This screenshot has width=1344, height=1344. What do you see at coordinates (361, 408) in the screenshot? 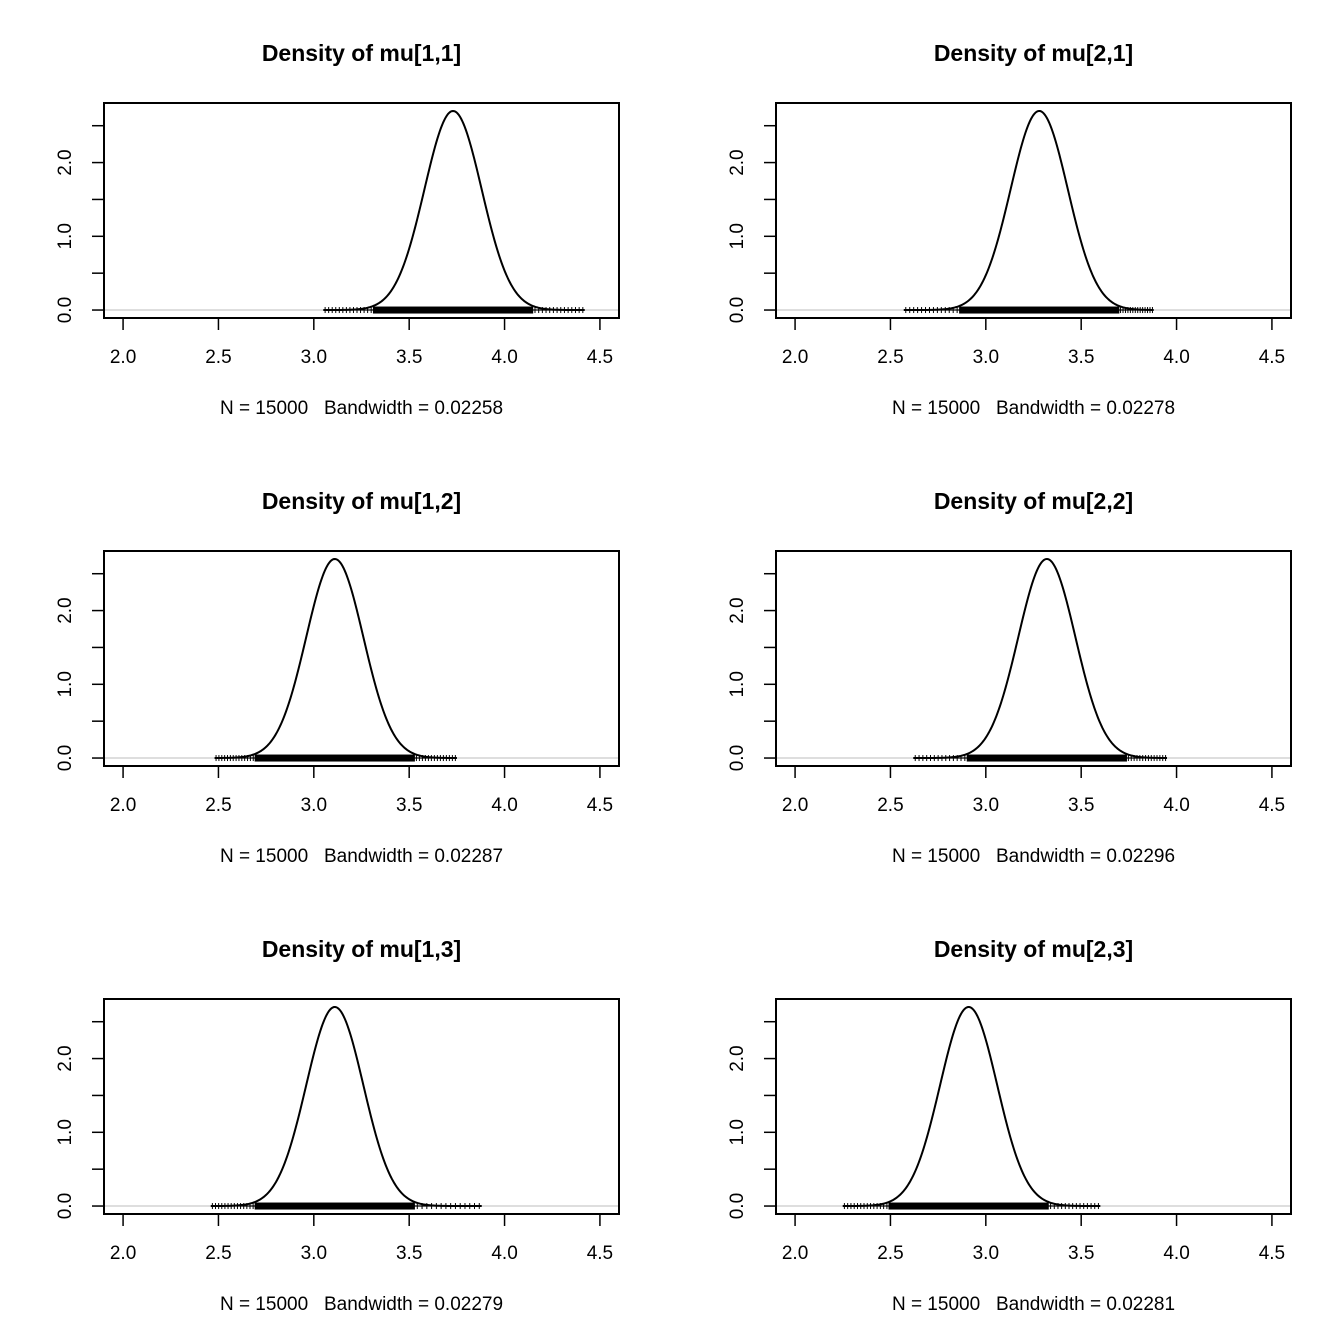
I see `x-axis-label: N = 15000 Bandwidth = 0.02258` at bounding box center [361, 408].